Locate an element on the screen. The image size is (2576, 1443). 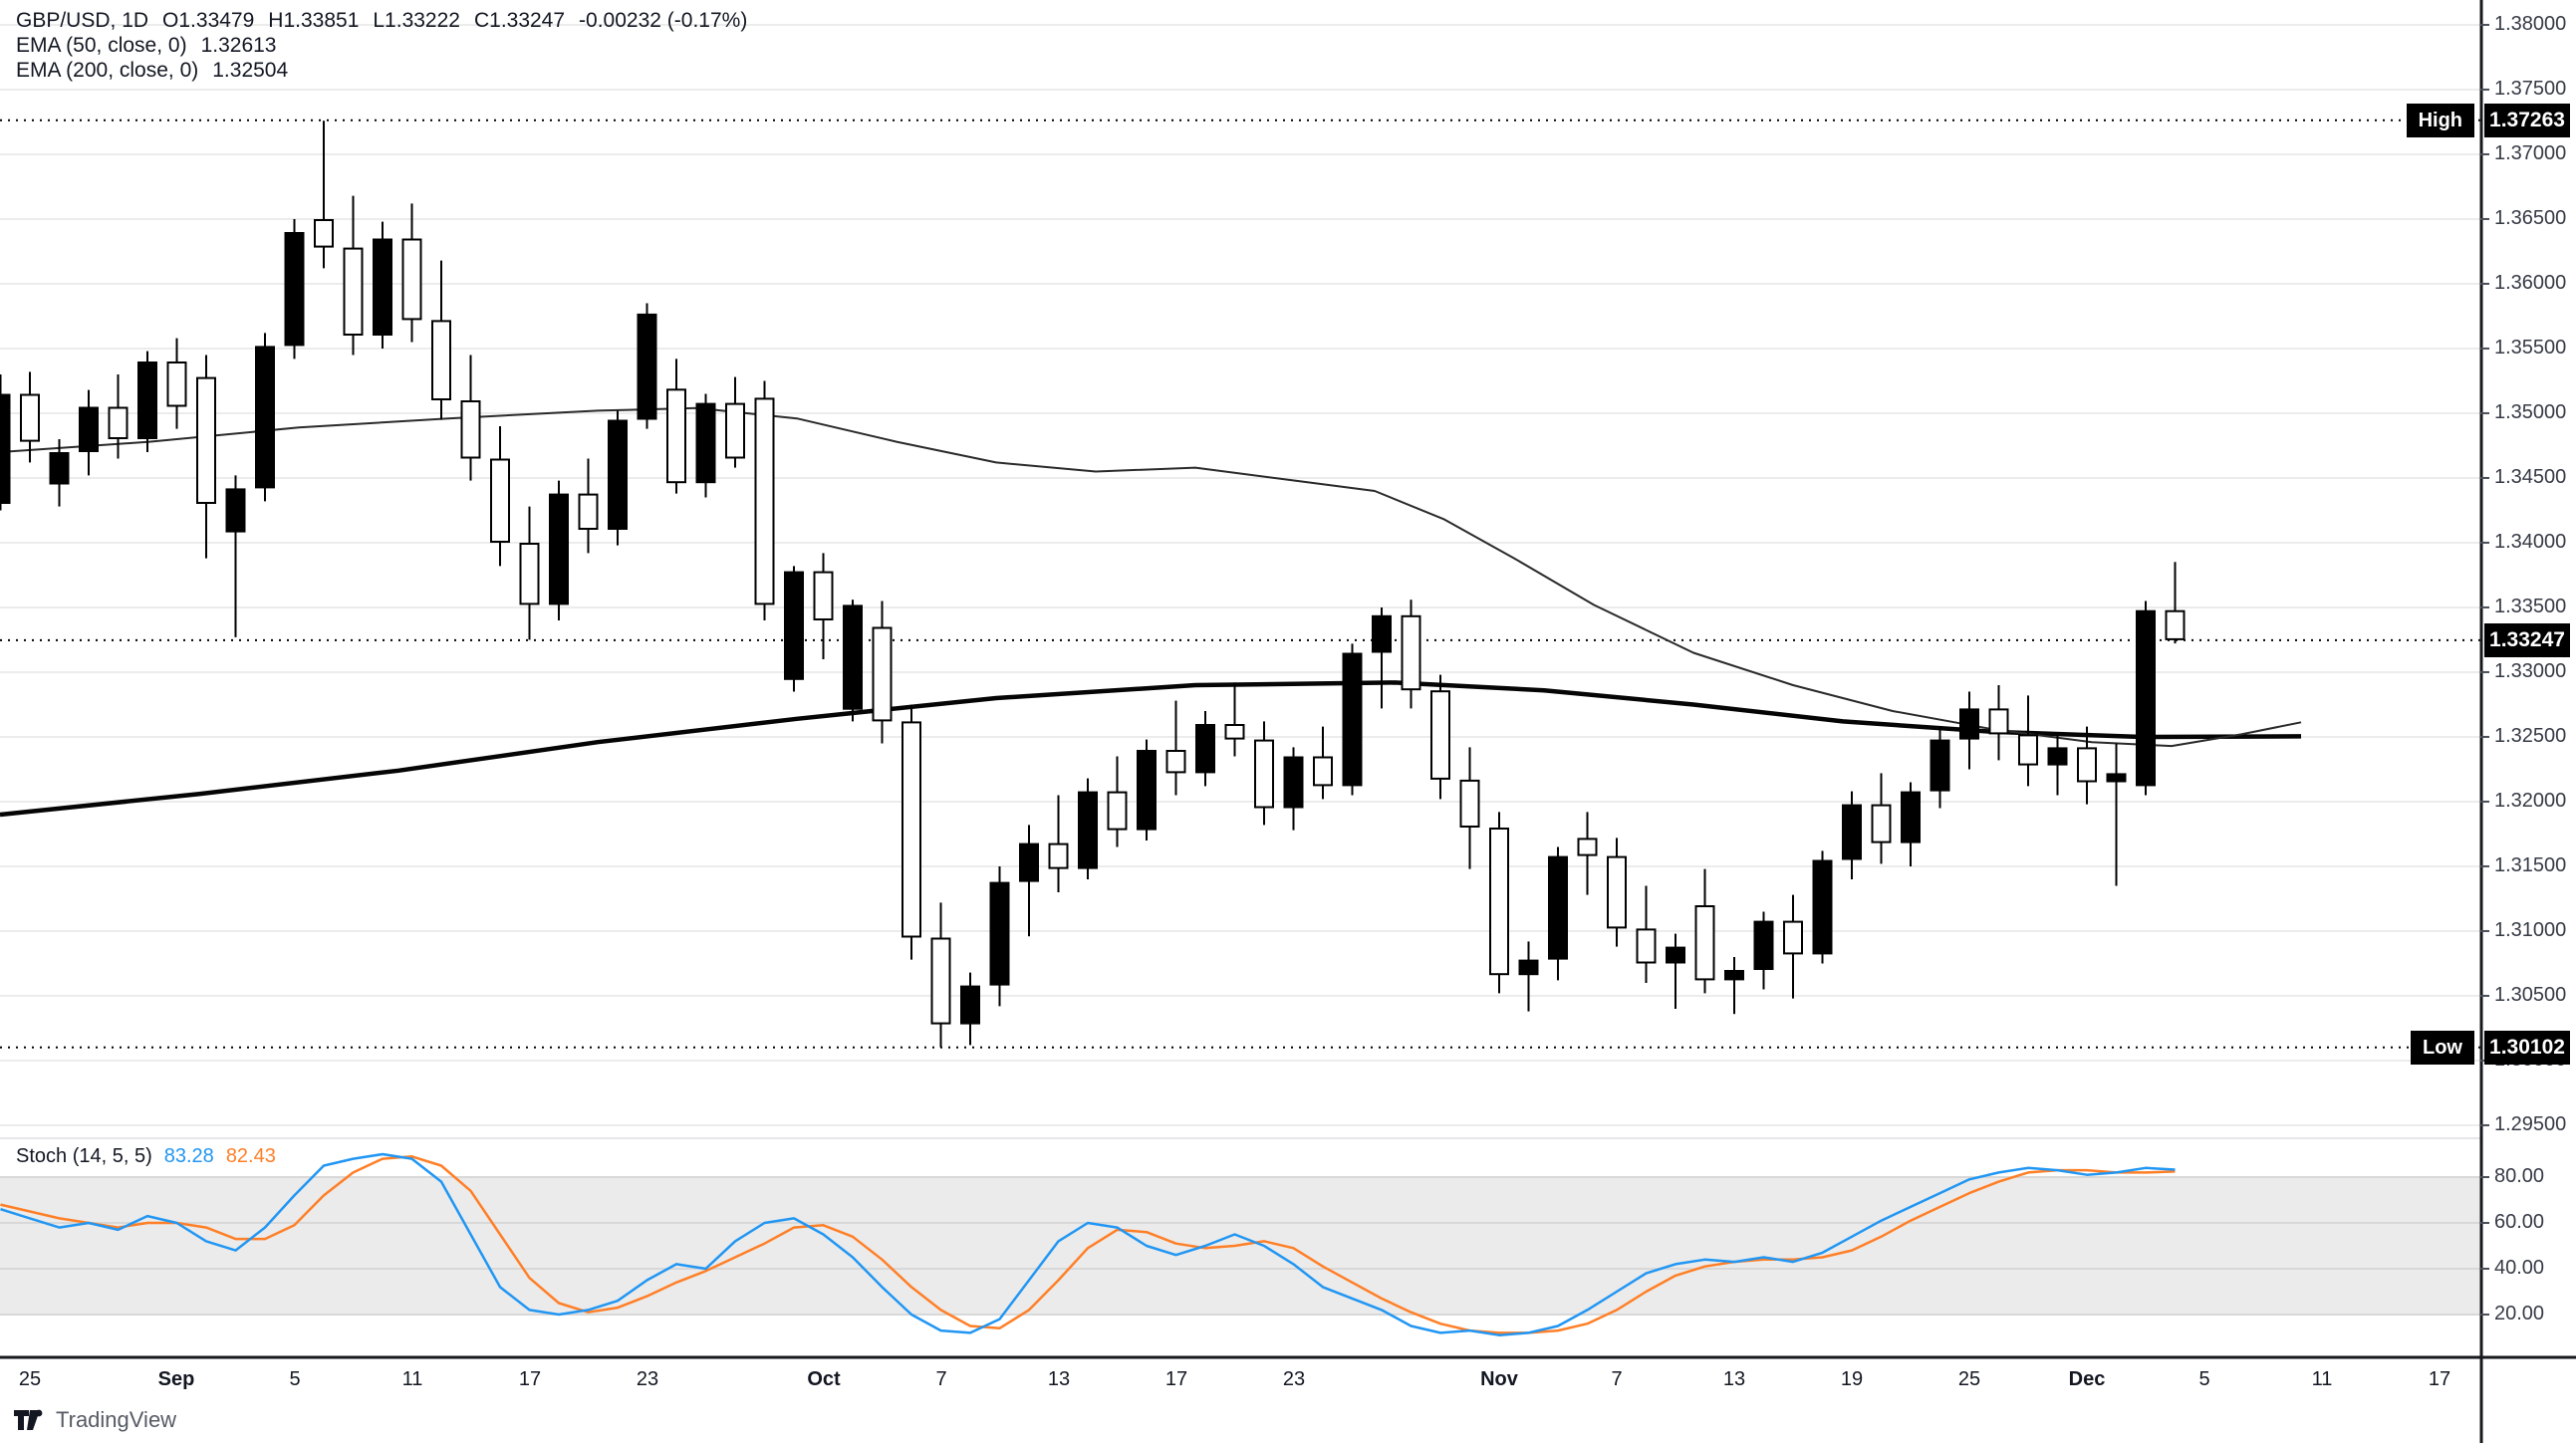
tradingview-logo: TradingView is located at coordinates (95, 1420).